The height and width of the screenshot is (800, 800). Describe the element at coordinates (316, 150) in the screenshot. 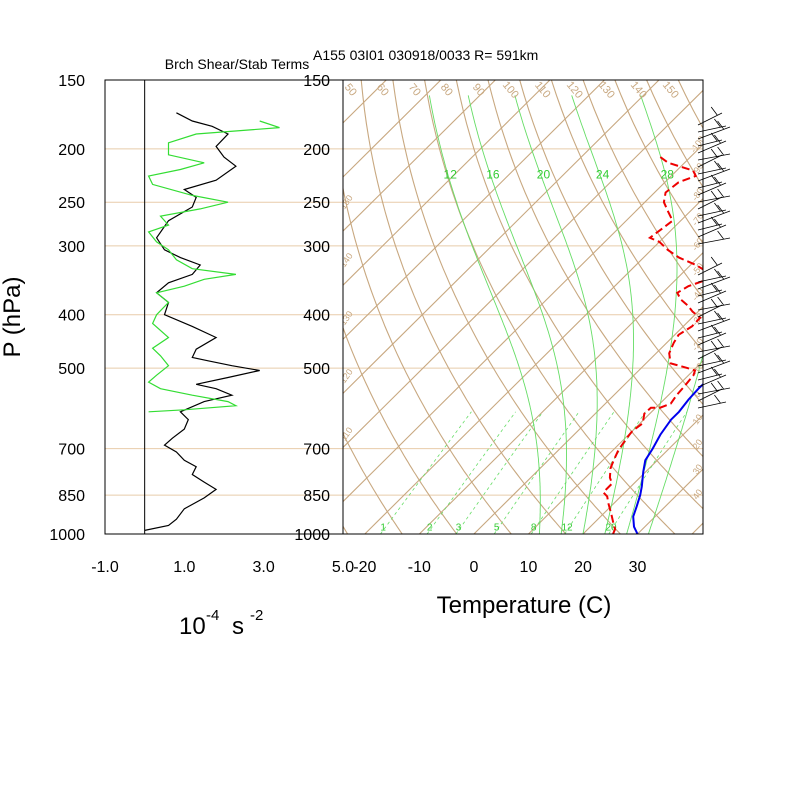

I see `pressure-tick-label: 200` at that location.